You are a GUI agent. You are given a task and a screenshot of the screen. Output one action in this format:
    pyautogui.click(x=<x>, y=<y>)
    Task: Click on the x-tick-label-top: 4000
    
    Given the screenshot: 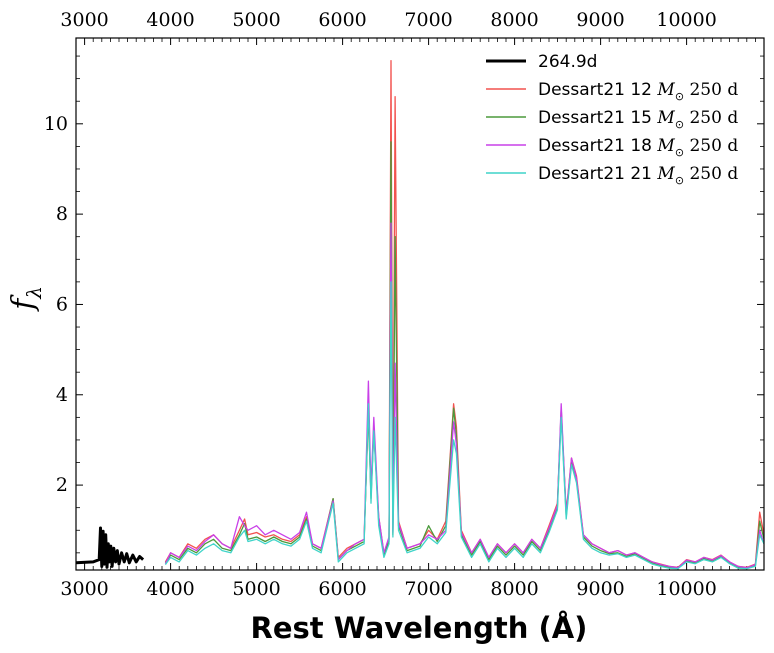 What is the action you would take?
    pyautogui.click(x=170, y=20)
    